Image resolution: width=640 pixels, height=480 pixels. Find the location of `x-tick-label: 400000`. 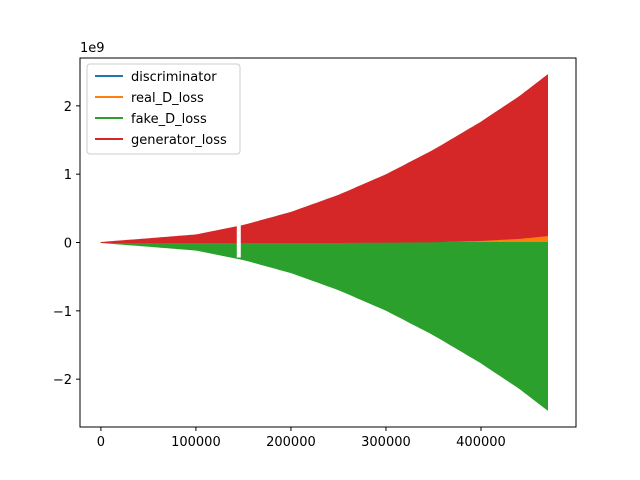

x-tick-label: 400000 is located at coordinates (481, 442).